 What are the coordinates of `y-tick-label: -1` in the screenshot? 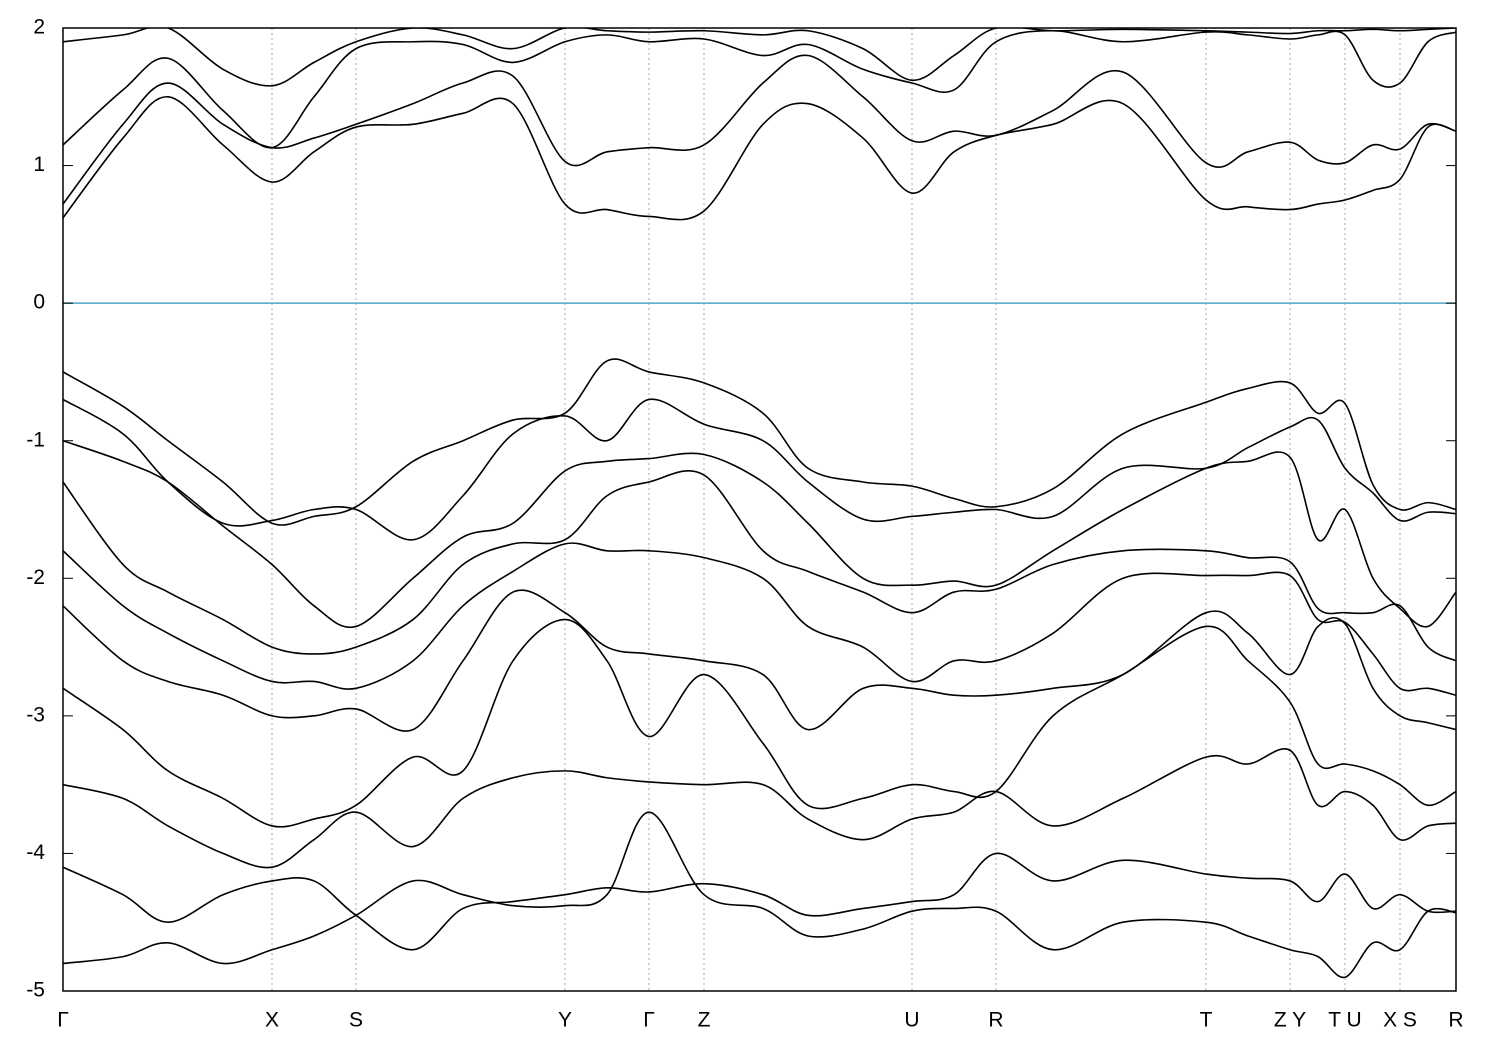 It's located at (35, 439).